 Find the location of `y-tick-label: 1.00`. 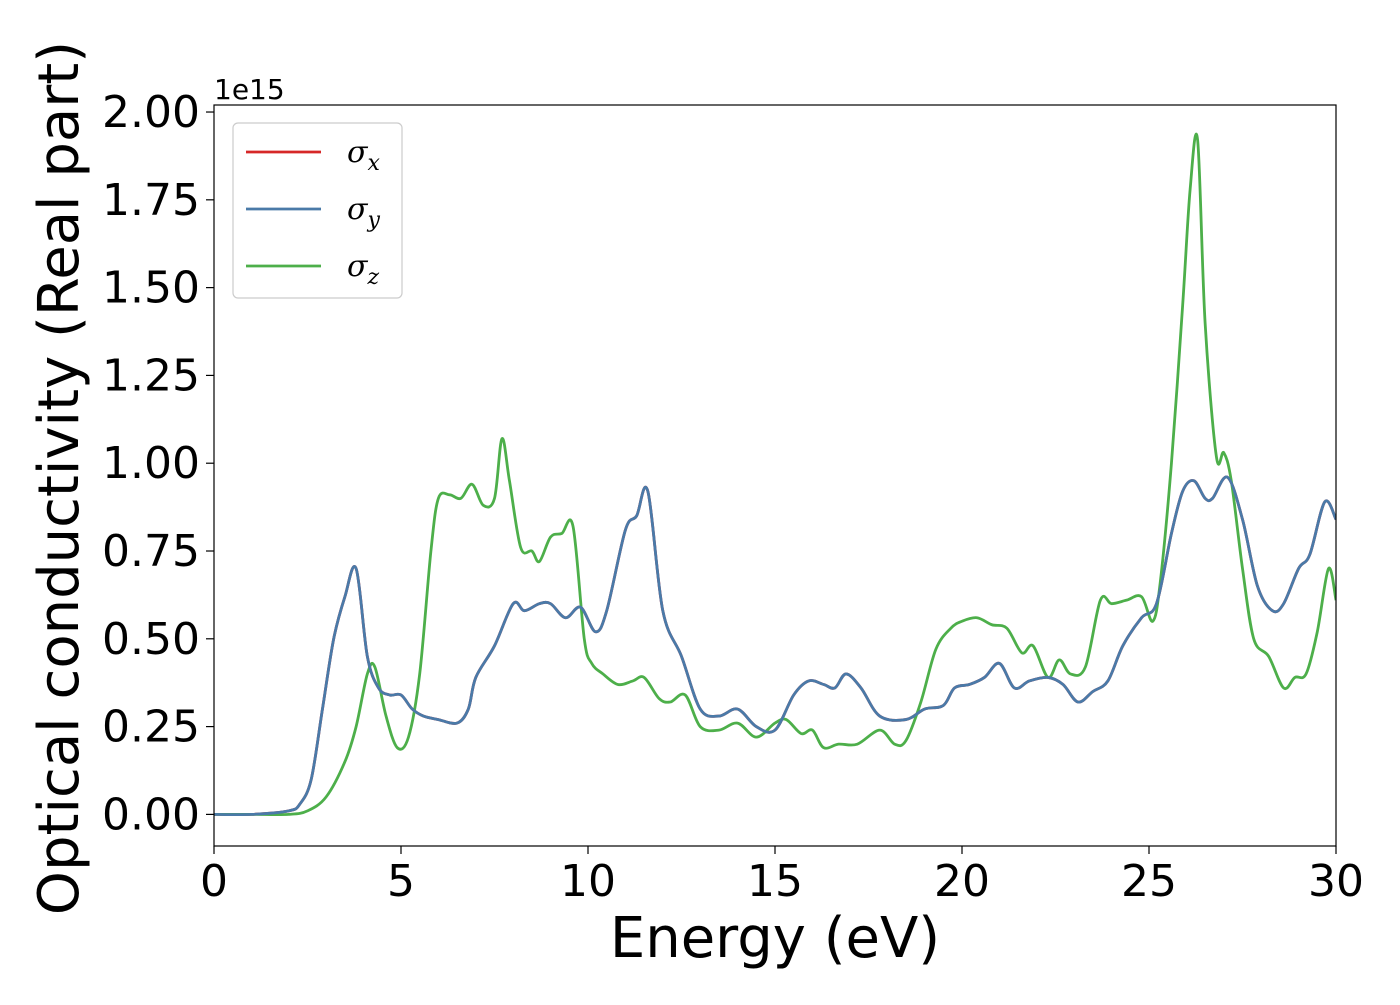

y-tick-label: 1.00 is located at coordinates (151, 463).